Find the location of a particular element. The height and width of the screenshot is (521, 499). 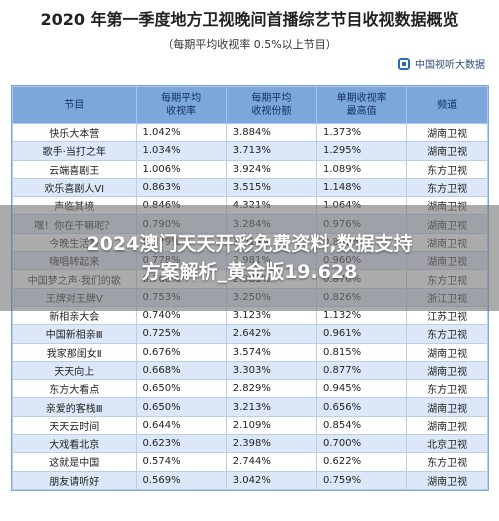

table-row: 歌手·当打之年 1.034% 3.713% 1.295% 湖南卫视 is located at coordinates (250, 151).